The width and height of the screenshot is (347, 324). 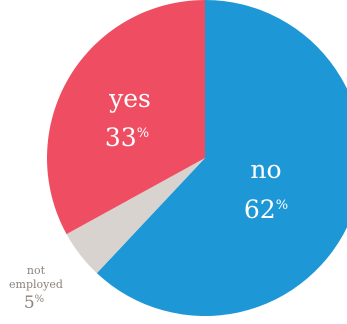 I want to click on slice-value-yes-unit: %, so click(x=143, y=133).